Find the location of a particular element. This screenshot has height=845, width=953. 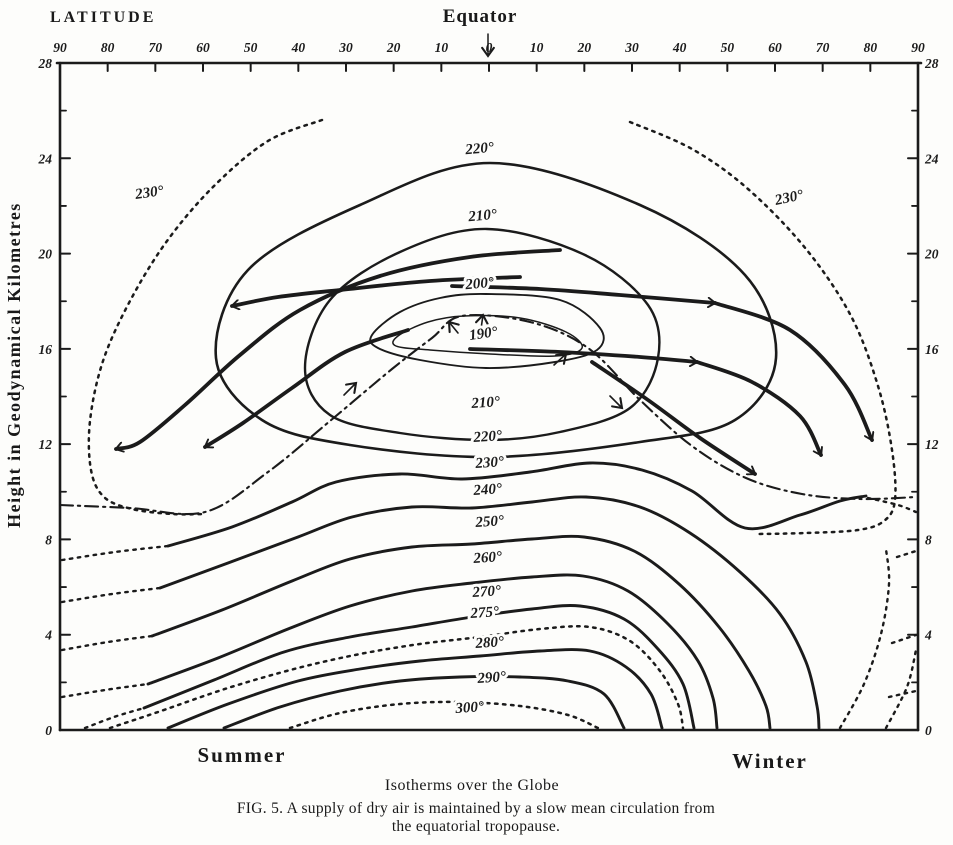

streamline-descending-left-inner is located at coordinates (306, 388).